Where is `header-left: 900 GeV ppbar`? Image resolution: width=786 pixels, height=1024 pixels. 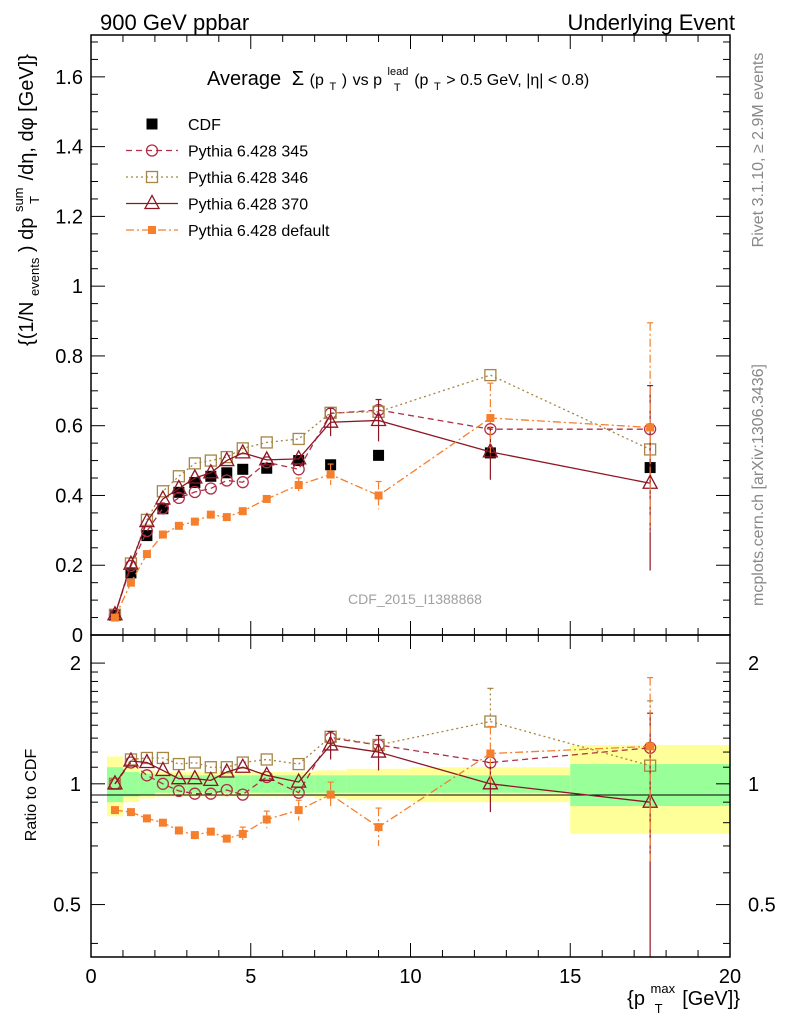 header-left: 900 GeV ppbar is located at coordinates (174, 22).